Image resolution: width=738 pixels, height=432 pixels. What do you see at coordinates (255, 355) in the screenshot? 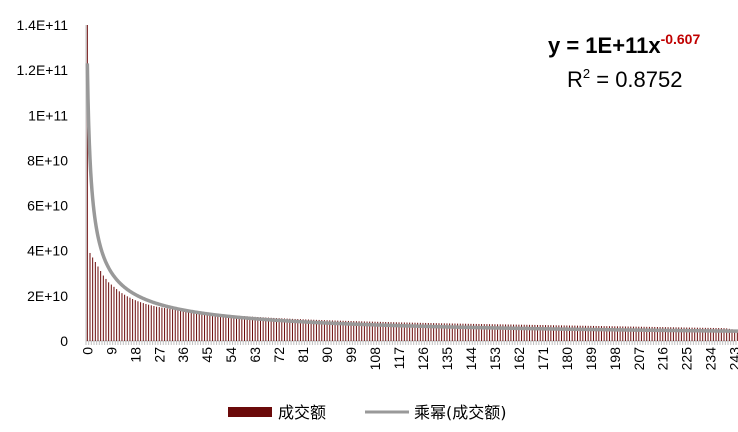
I see `x-tick-label: 63` at bounding box center [255, 355].